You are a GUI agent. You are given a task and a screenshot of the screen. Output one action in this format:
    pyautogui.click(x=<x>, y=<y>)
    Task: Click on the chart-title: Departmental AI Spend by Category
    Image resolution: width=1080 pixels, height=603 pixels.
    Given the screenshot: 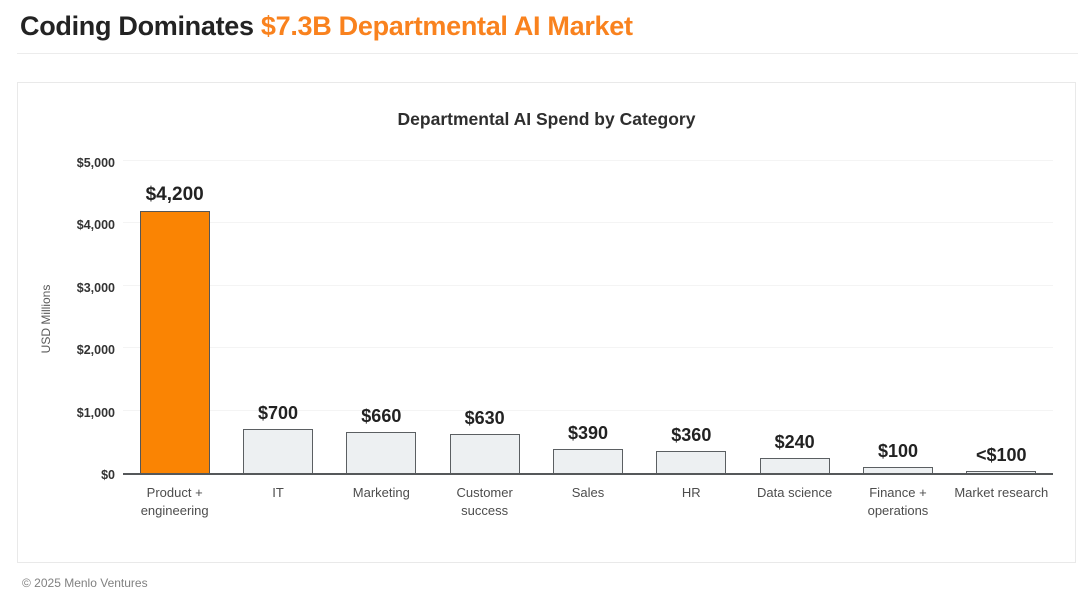 What is the action you would take?
    pyautogui.click(x=546, y=119)
    